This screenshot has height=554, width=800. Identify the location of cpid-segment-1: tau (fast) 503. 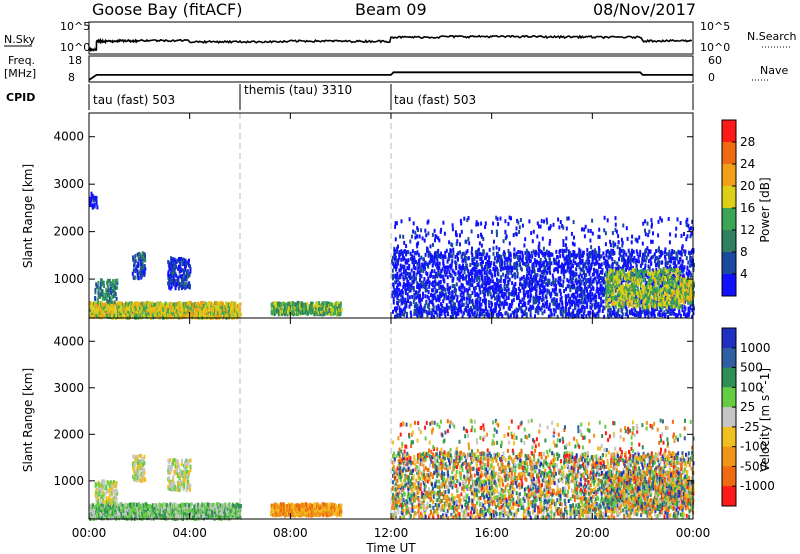
(134, 100).